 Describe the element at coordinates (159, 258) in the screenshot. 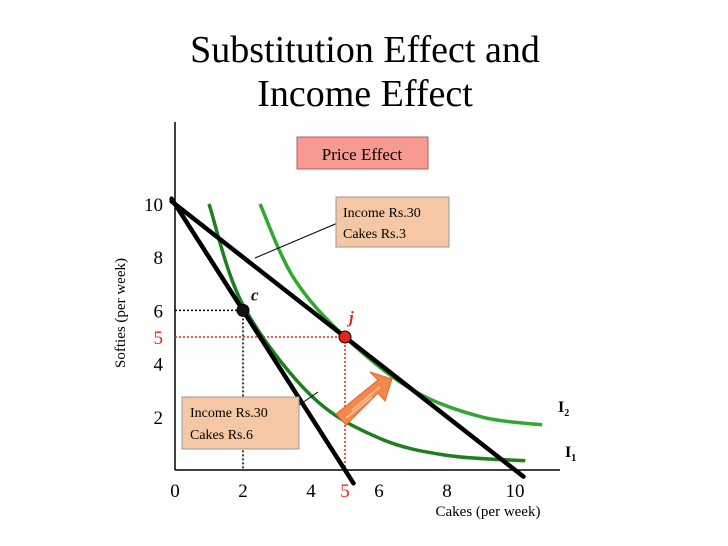

I see `y-tick-label: 8` at that location.